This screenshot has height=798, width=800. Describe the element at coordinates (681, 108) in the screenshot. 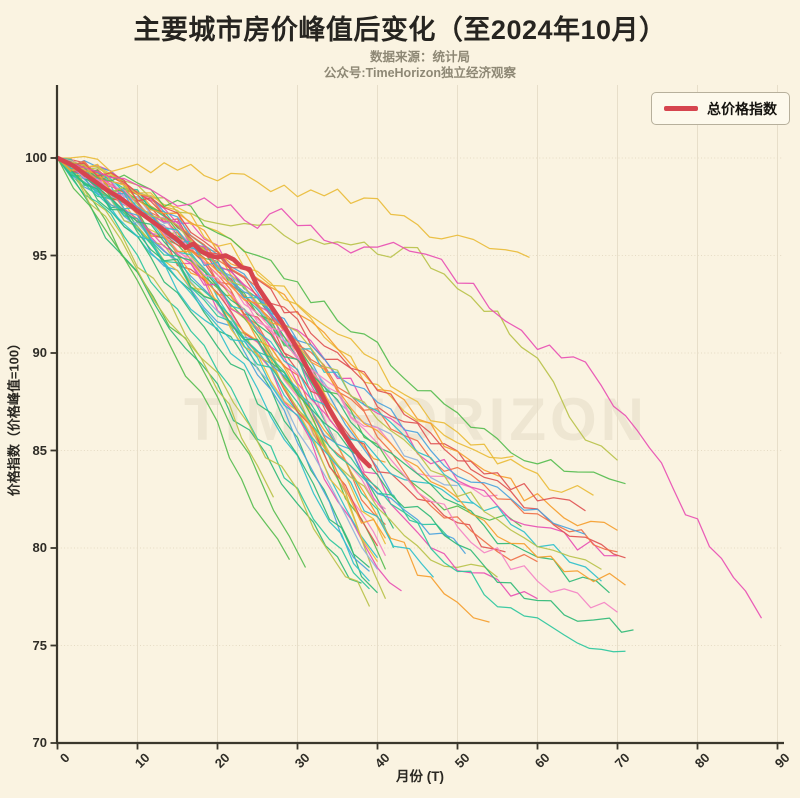

I see `legend-line-swatch` at that location.